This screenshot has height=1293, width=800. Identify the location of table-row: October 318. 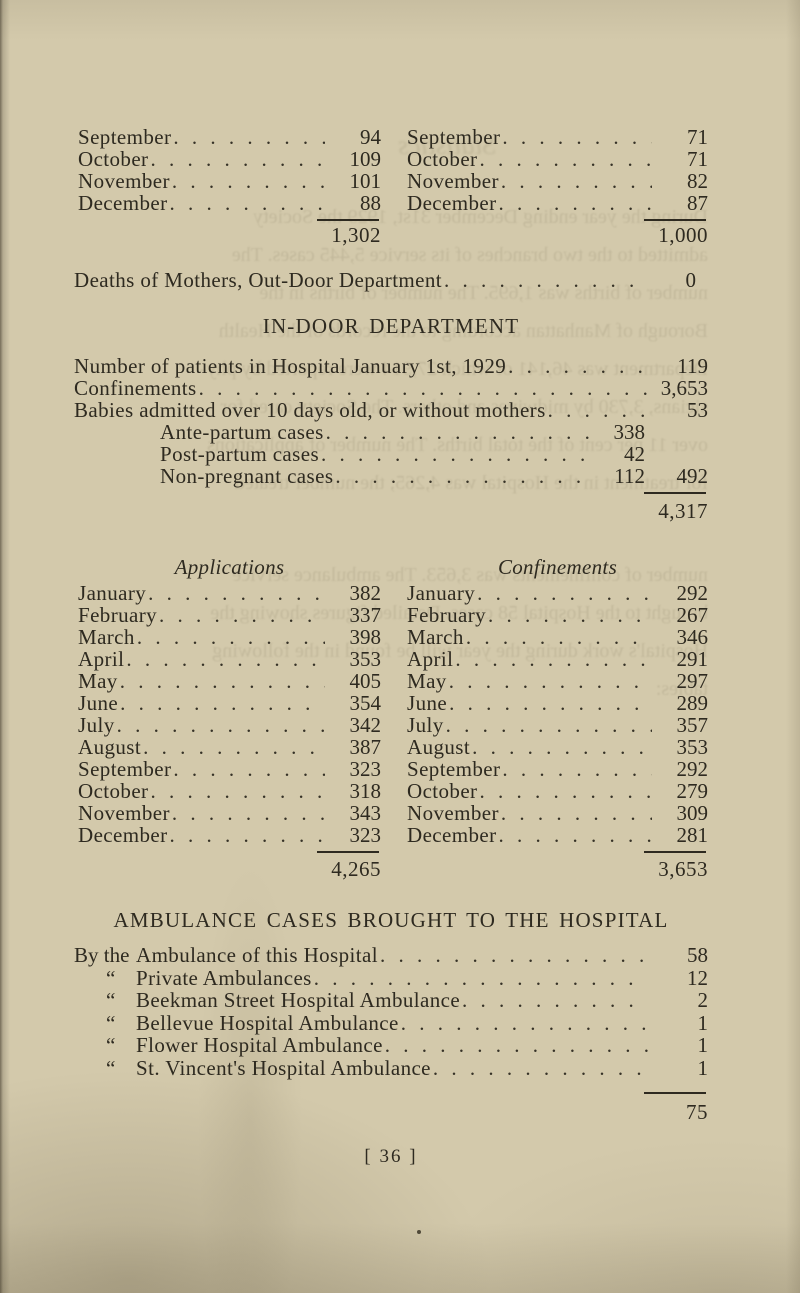
(229, 791).